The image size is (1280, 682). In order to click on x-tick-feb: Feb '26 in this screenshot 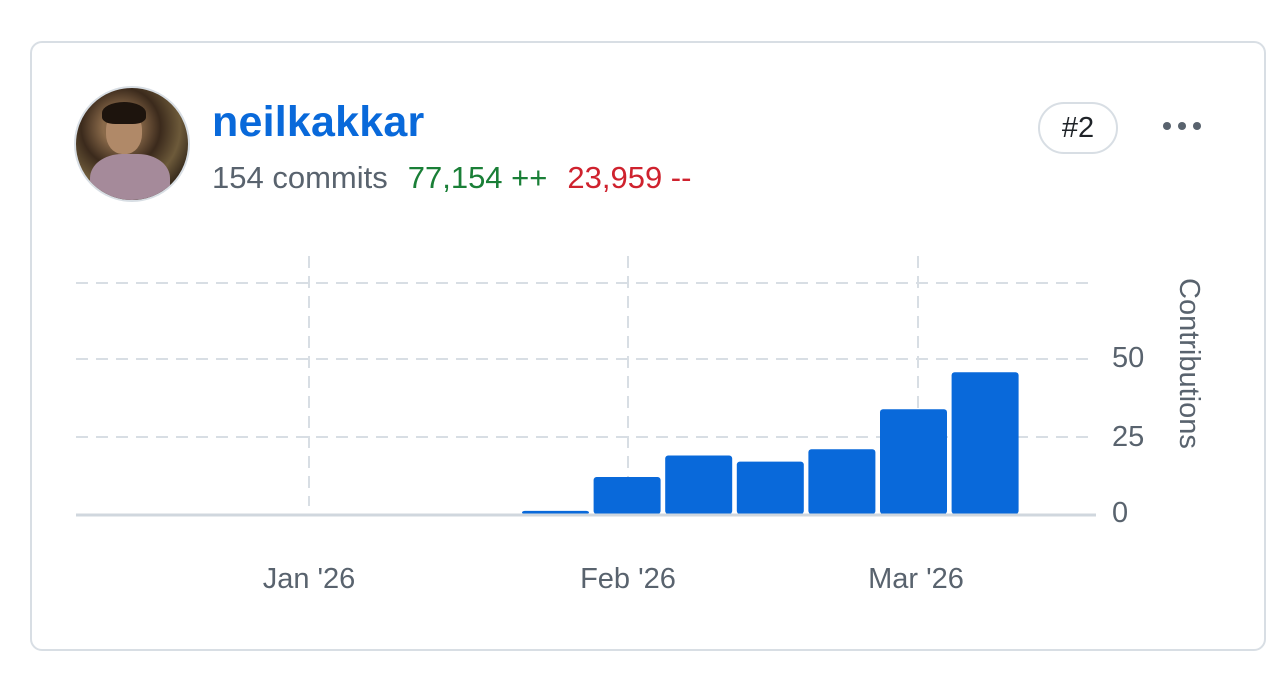, I will do `click(628, 579)`.